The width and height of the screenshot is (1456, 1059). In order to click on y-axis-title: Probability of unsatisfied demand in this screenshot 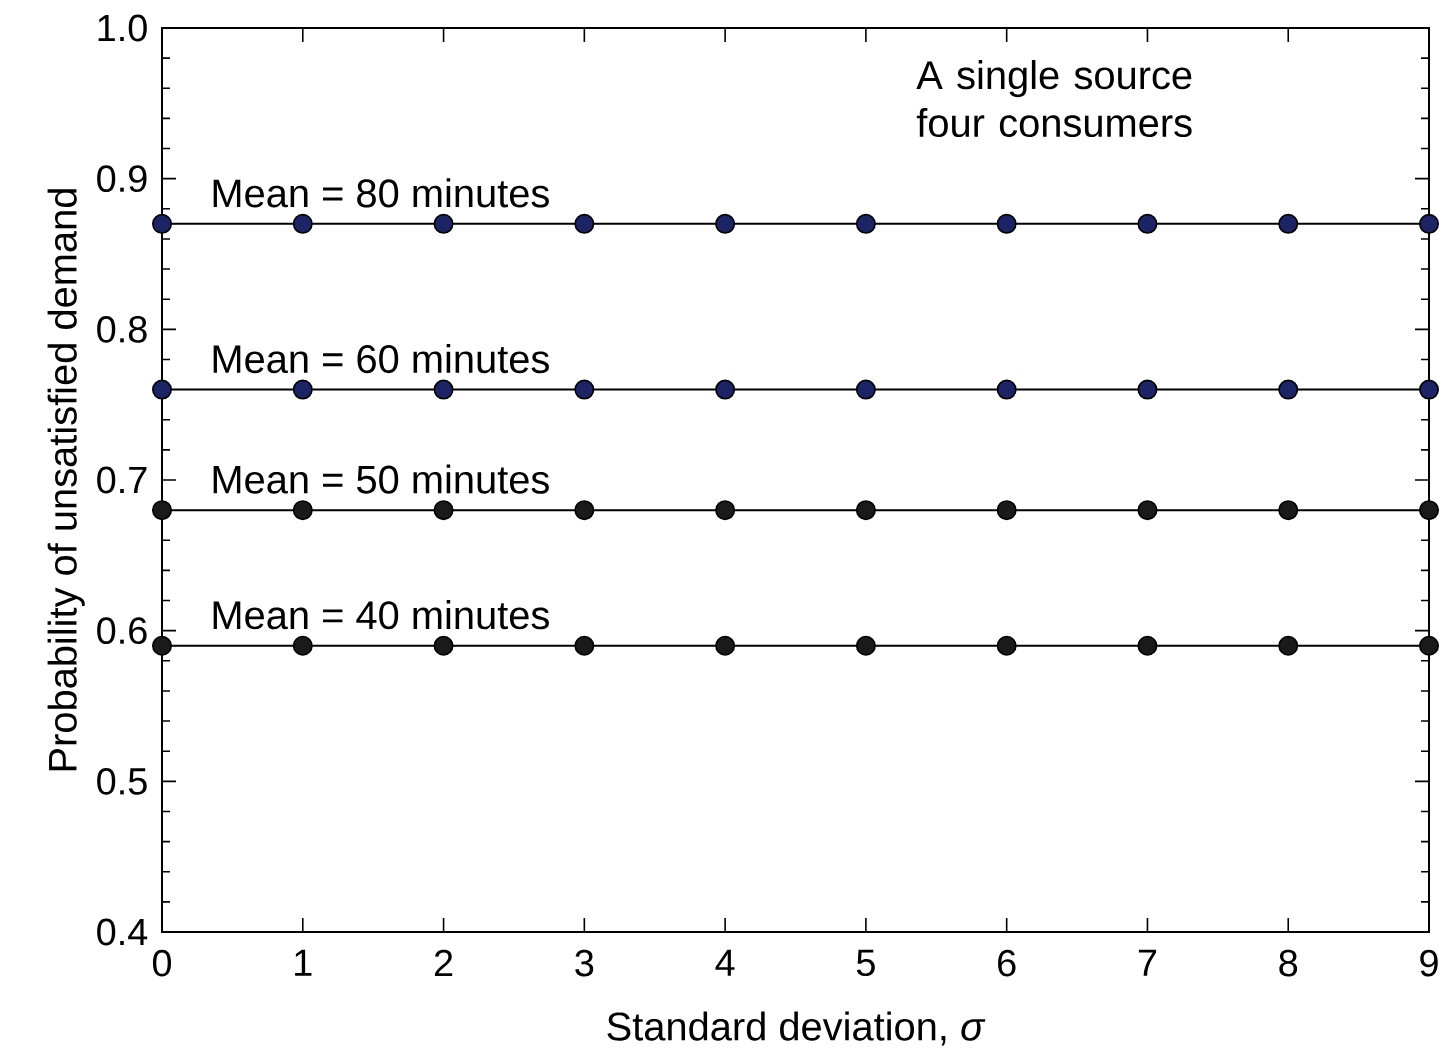, I will do `click(66, 480)`.